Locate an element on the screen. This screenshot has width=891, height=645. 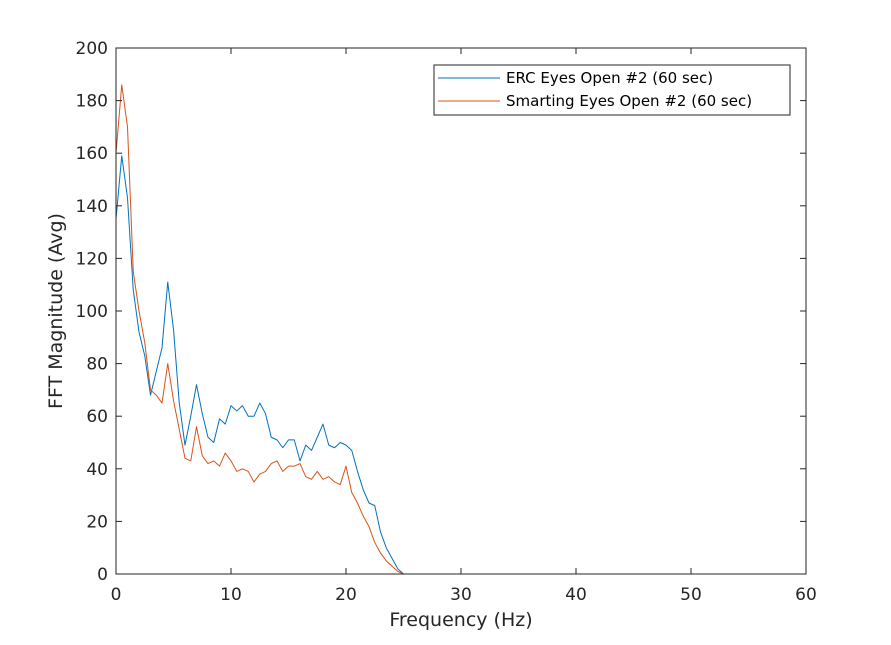
y-tick-label: 80 is located at coordinates (97, 365).